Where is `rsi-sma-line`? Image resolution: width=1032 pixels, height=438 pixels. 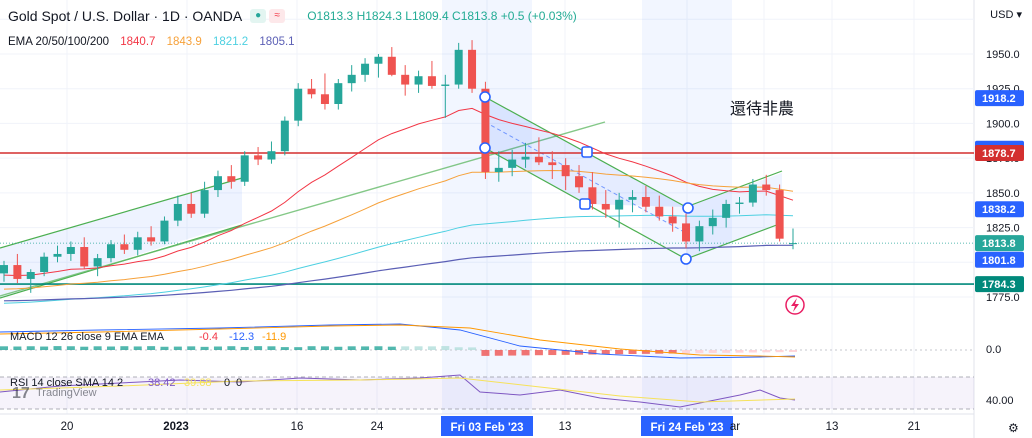
rsi-sma-line is located at coordinates (398, 390).